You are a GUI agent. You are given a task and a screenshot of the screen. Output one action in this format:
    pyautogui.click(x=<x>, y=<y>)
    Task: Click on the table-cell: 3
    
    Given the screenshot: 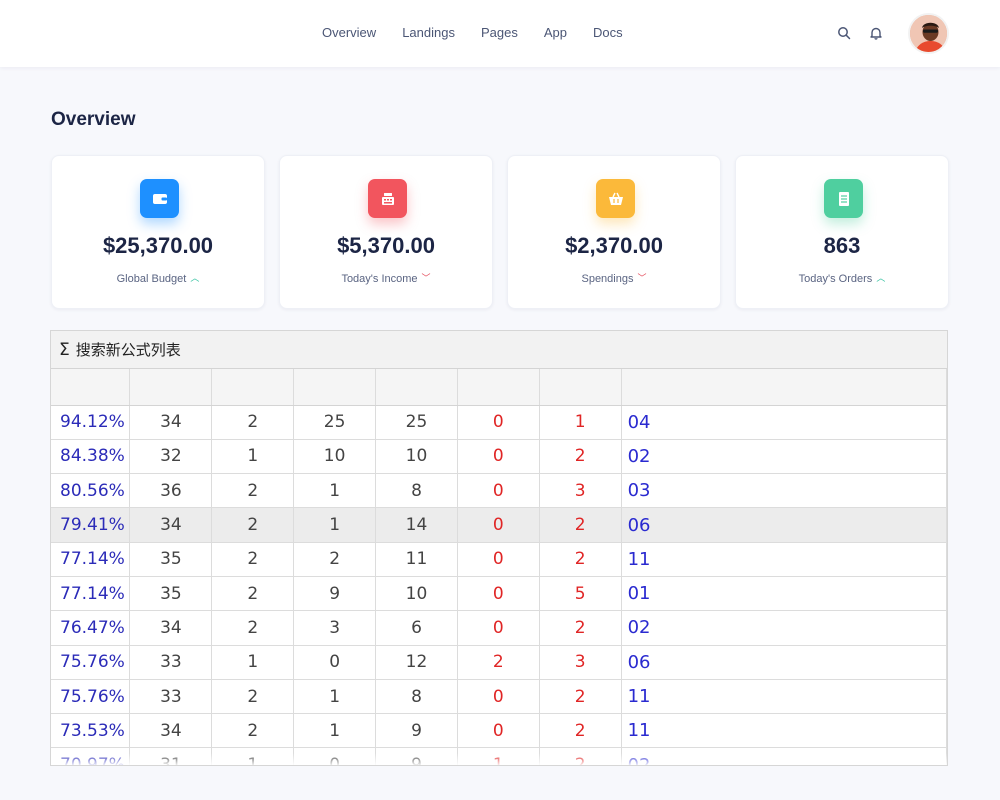 What is the action you would take?
    pyautogui.click(x=335, y=628)
    